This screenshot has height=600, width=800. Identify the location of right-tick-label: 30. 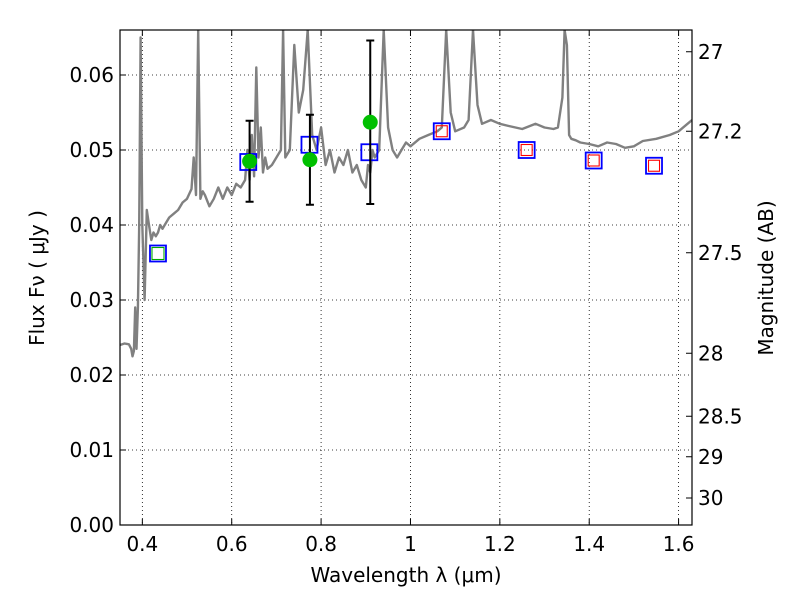
(710, 498).